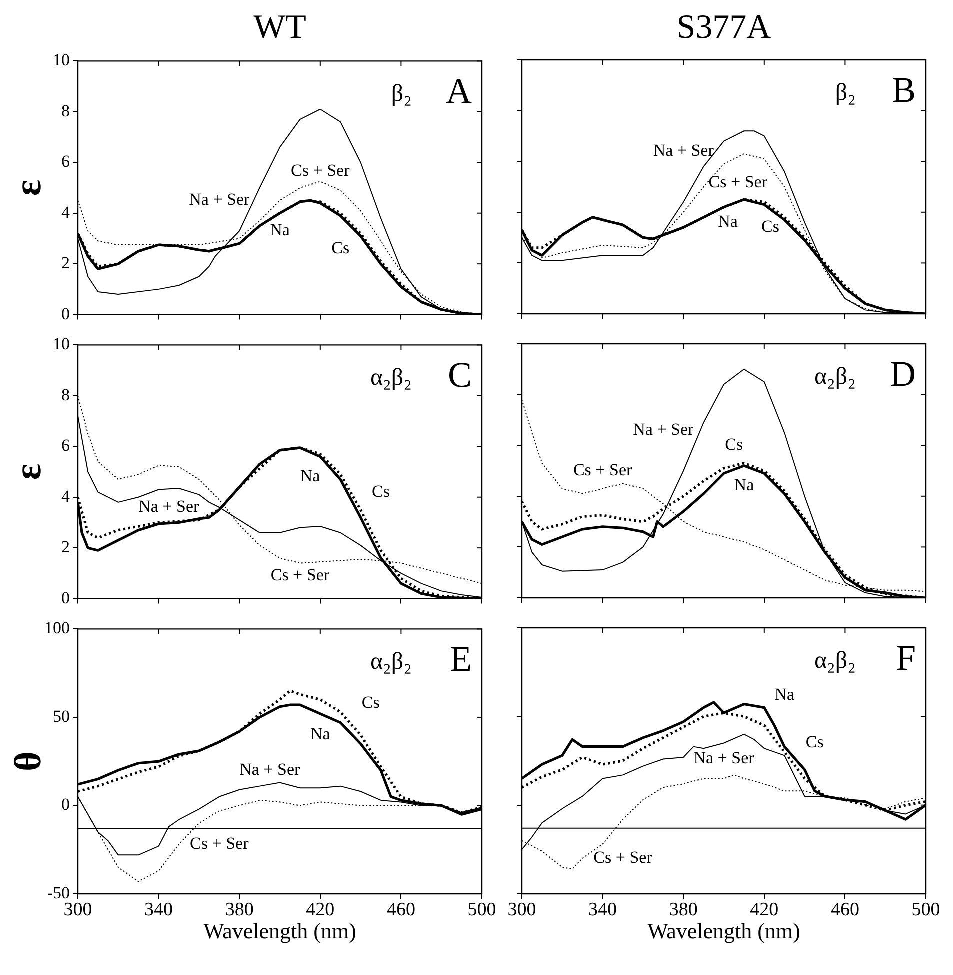 The height and width of the screenshot is (975, 953). I want to click on chart-title: E, so click(461, 659).